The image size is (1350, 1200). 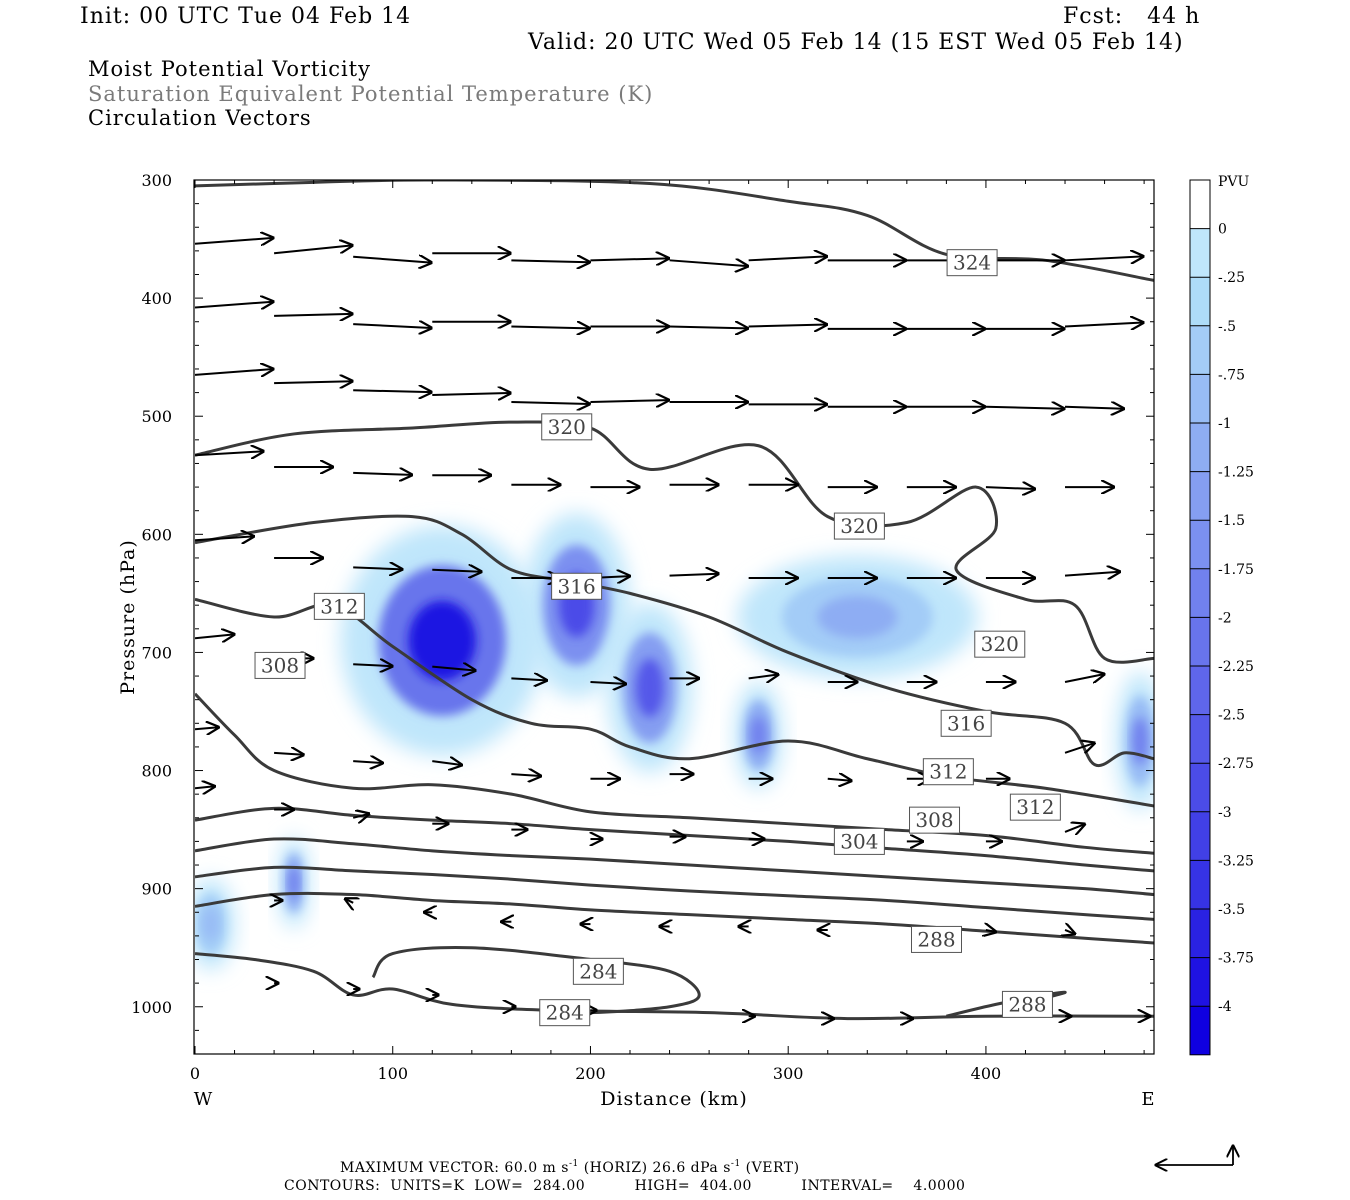 I want to click on colorbar-label: -.5, so click(x=1227, y=327).